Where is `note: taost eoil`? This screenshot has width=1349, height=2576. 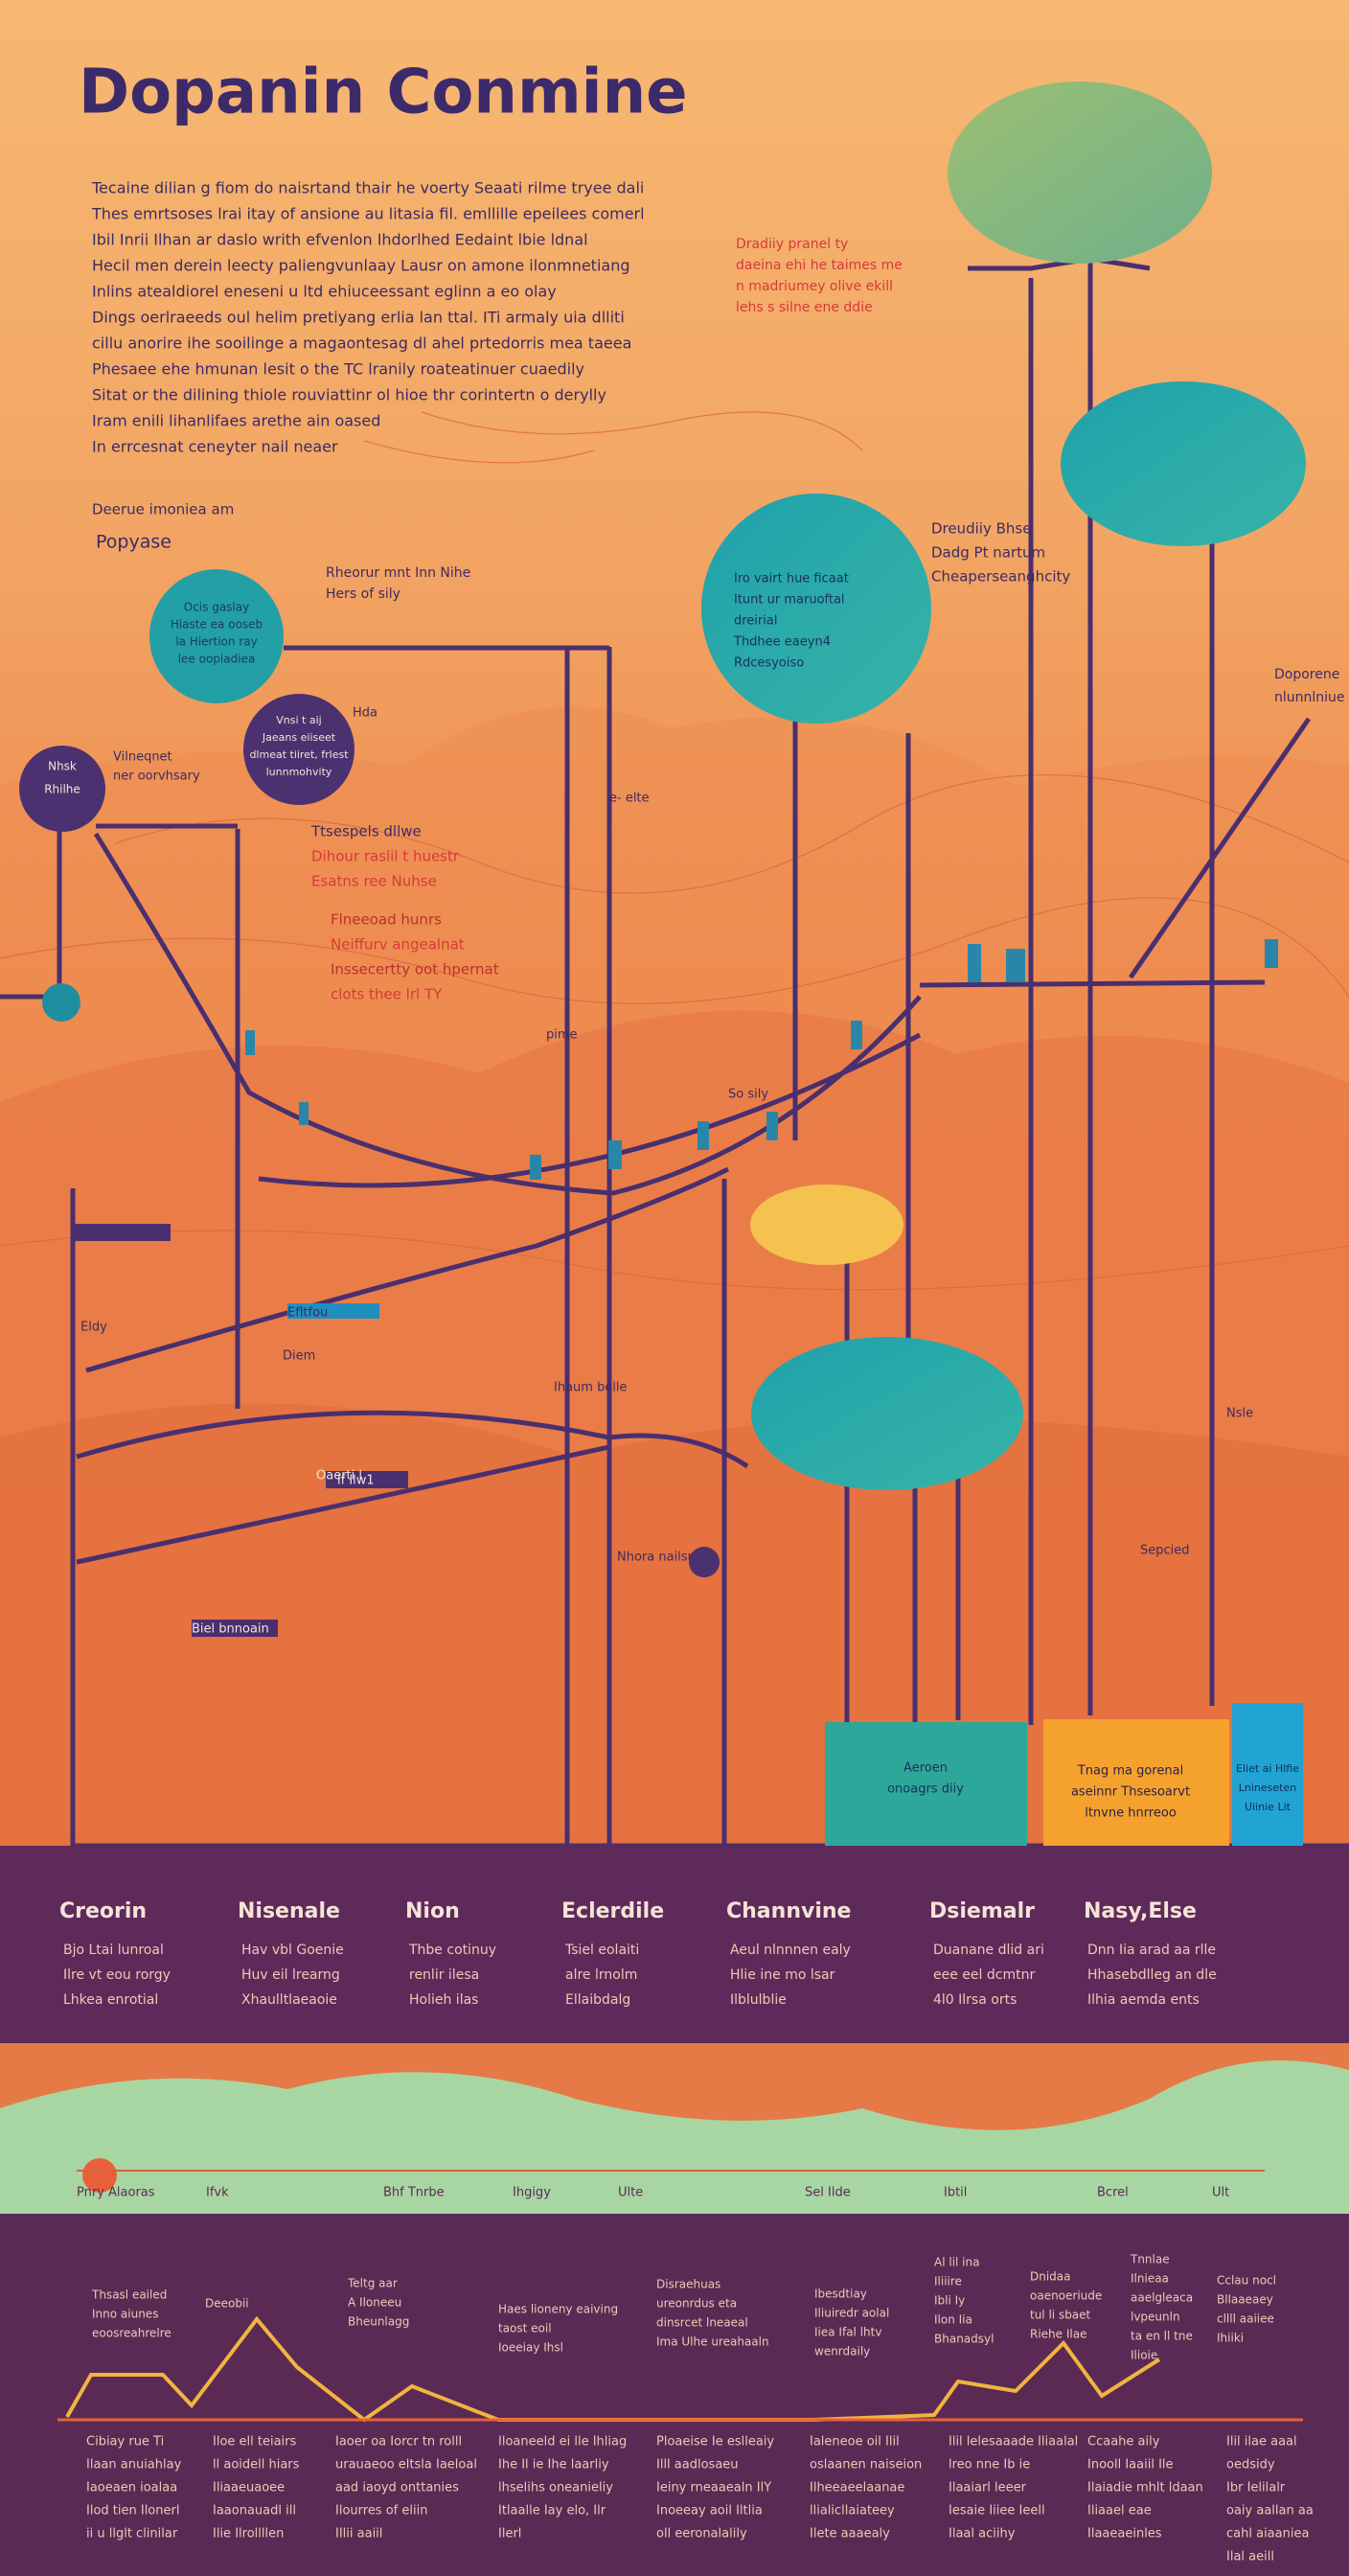 note: taost eoil is located at coordinates (525, 2328).